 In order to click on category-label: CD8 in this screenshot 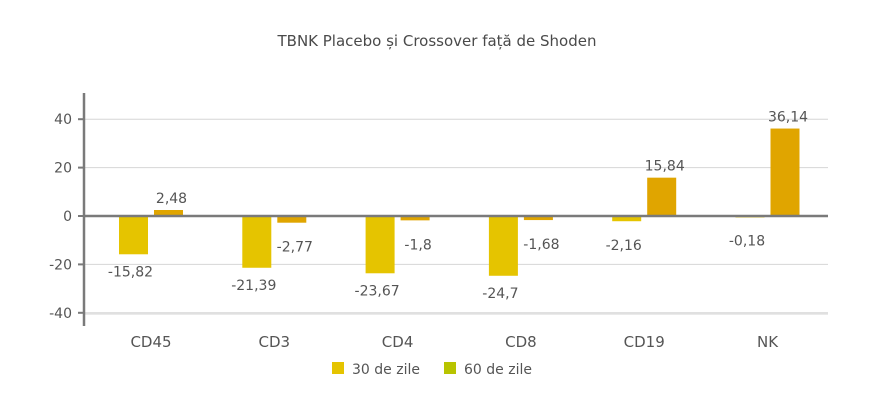, I will do `click(521, 342)`.